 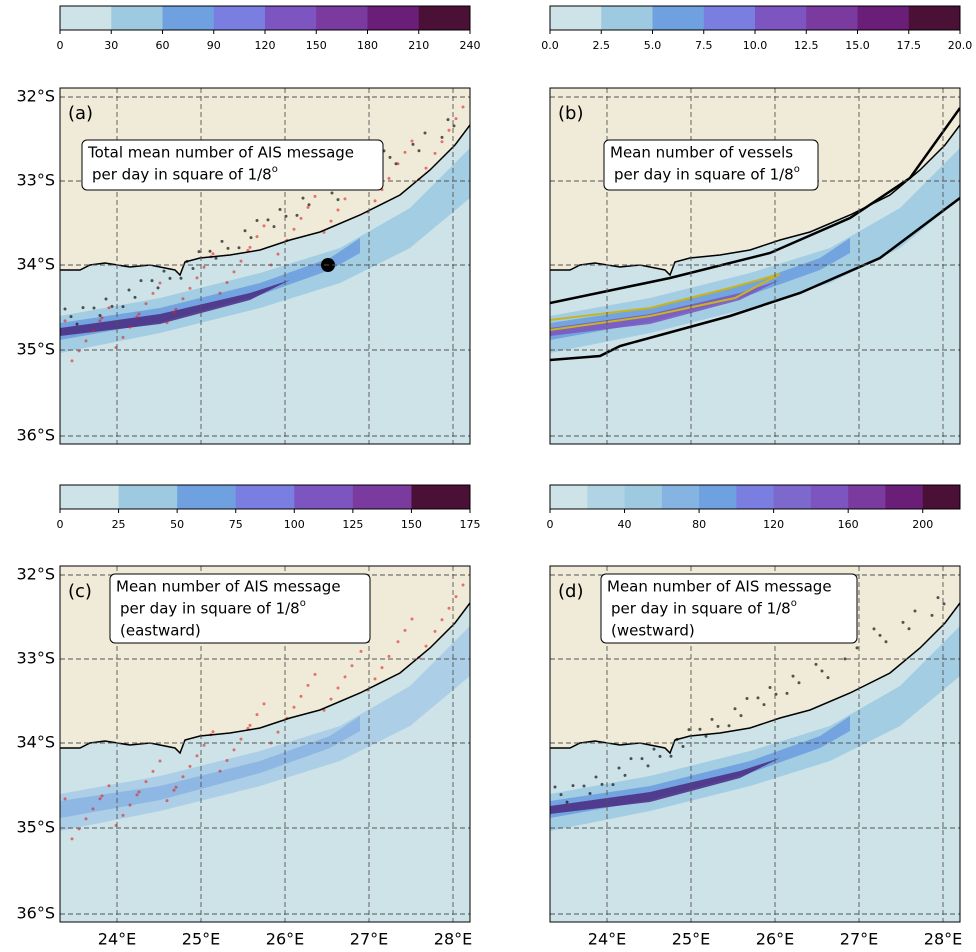 What do you see at coordinates (700, 289) in the screenshot?
I see `shipping-lane-core` at bounding box center [700, 289].